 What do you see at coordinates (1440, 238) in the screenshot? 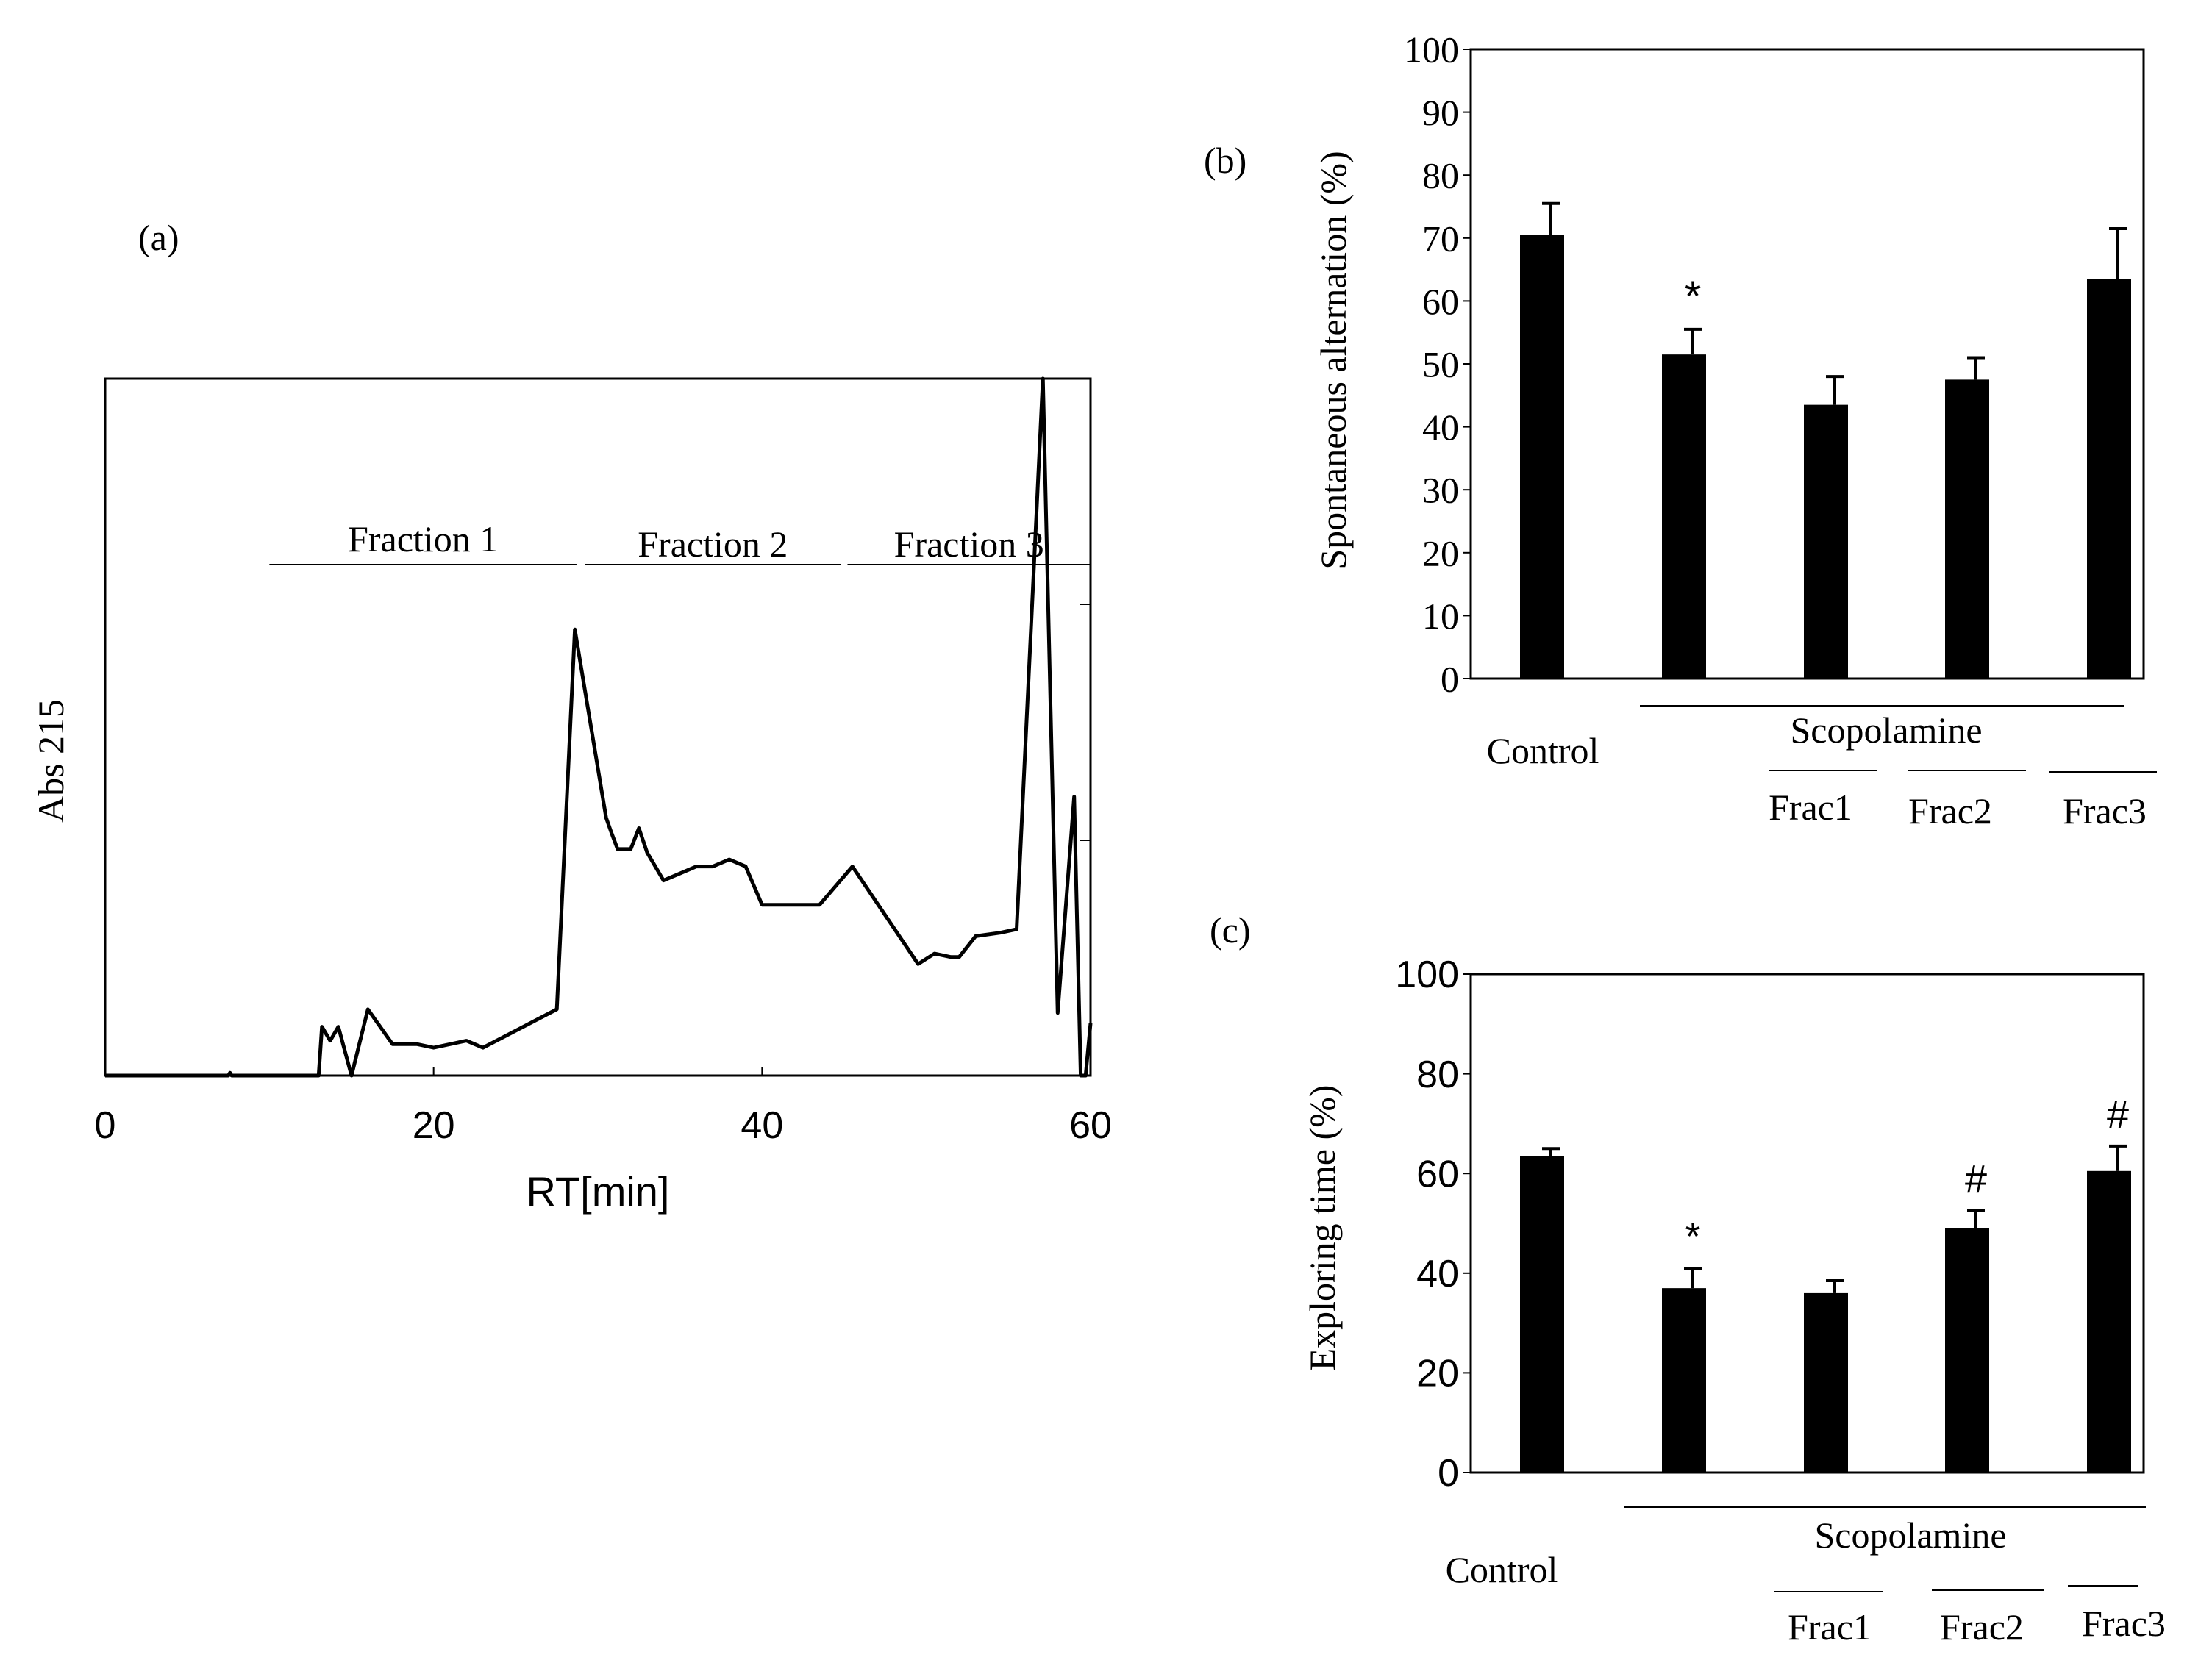
I see `y-tick-label: 70` at bounding box center [1440, 238].